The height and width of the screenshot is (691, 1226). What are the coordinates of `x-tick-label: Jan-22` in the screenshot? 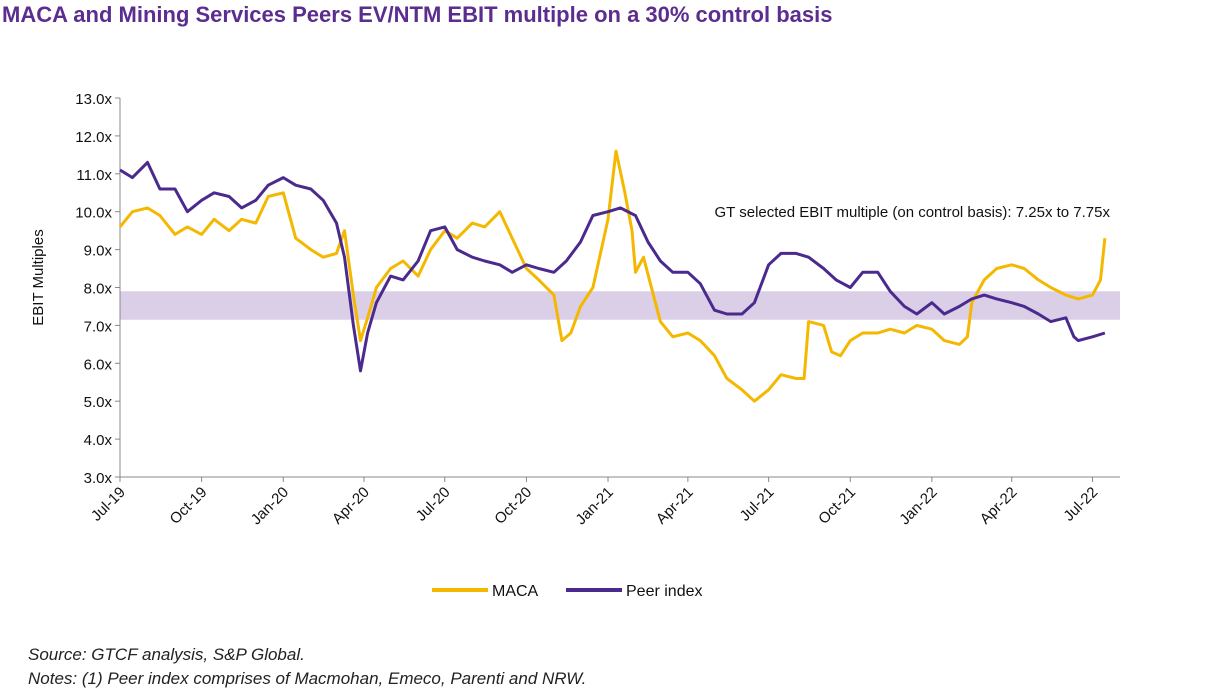 It's located at (918, 506).